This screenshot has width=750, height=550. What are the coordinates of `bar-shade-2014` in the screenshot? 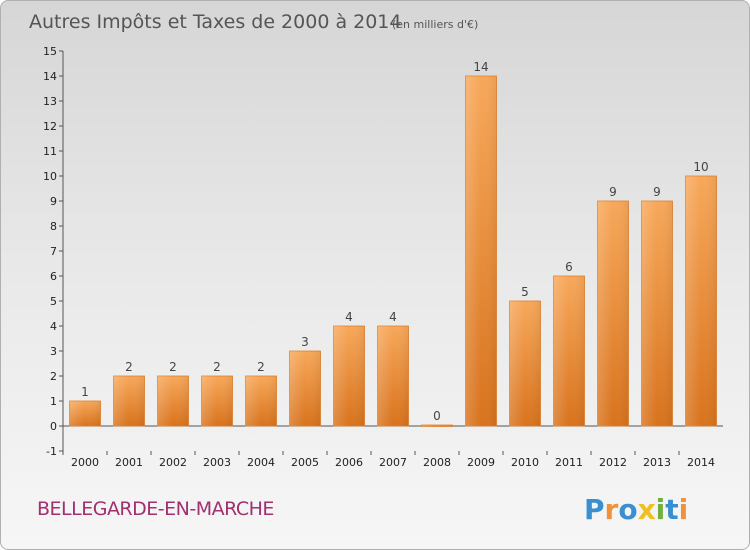 It's located at (701, 301).